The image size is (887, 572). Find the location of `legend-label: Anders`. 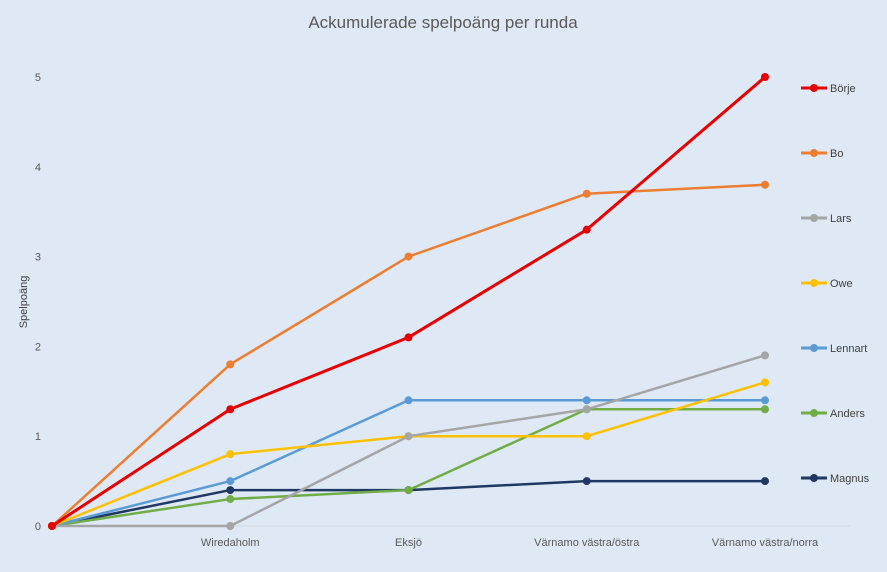

legend-label: Anders is located at coordinates (847, 414).